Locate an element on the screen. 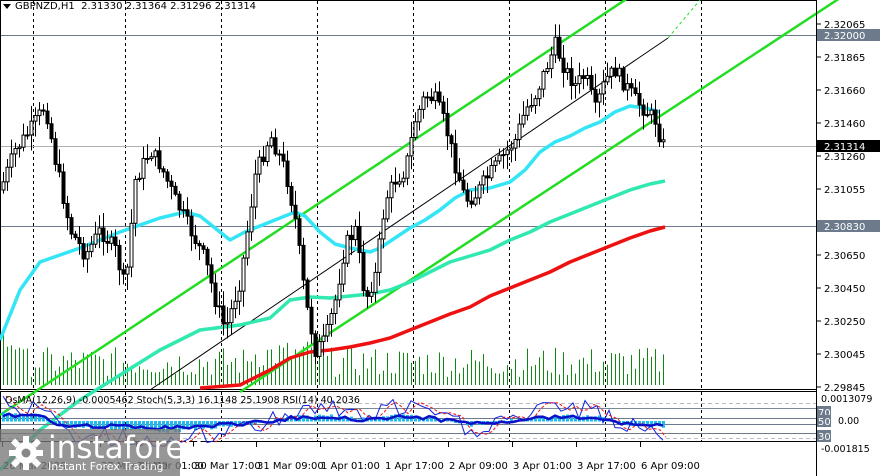 The image size is (882, 476). price-tick-label: 2.31865 is located at coordinates (844, 58).